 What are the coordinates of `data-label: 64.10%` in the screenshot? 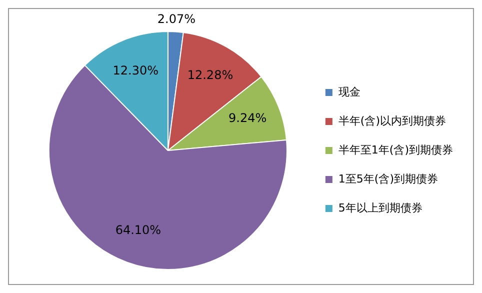 It's located at (138, 229).